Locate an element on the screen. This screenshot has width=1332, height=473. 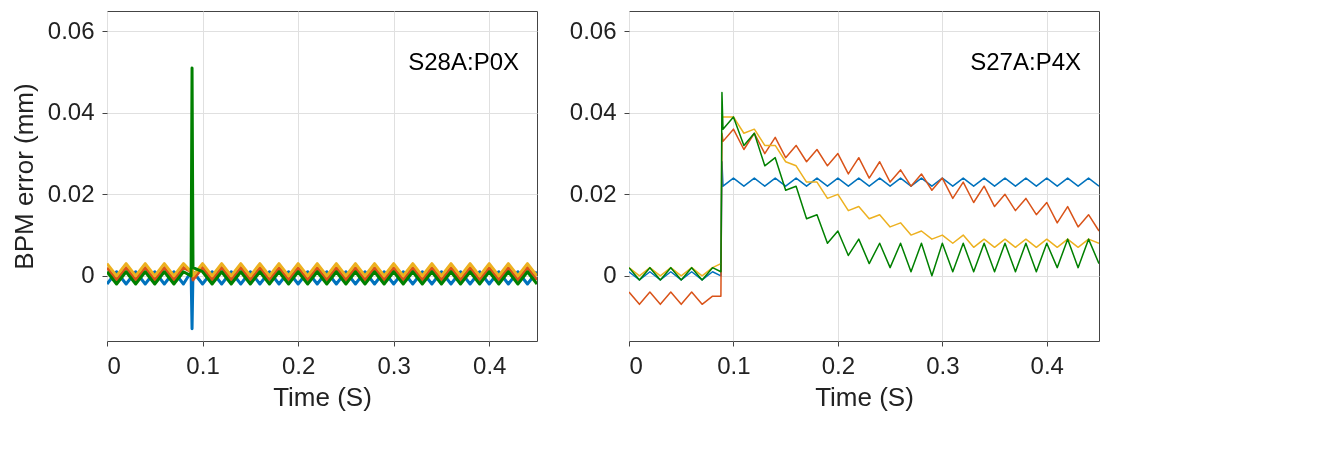
annotation: S28A:P0X is located at coordinates (463, 61).